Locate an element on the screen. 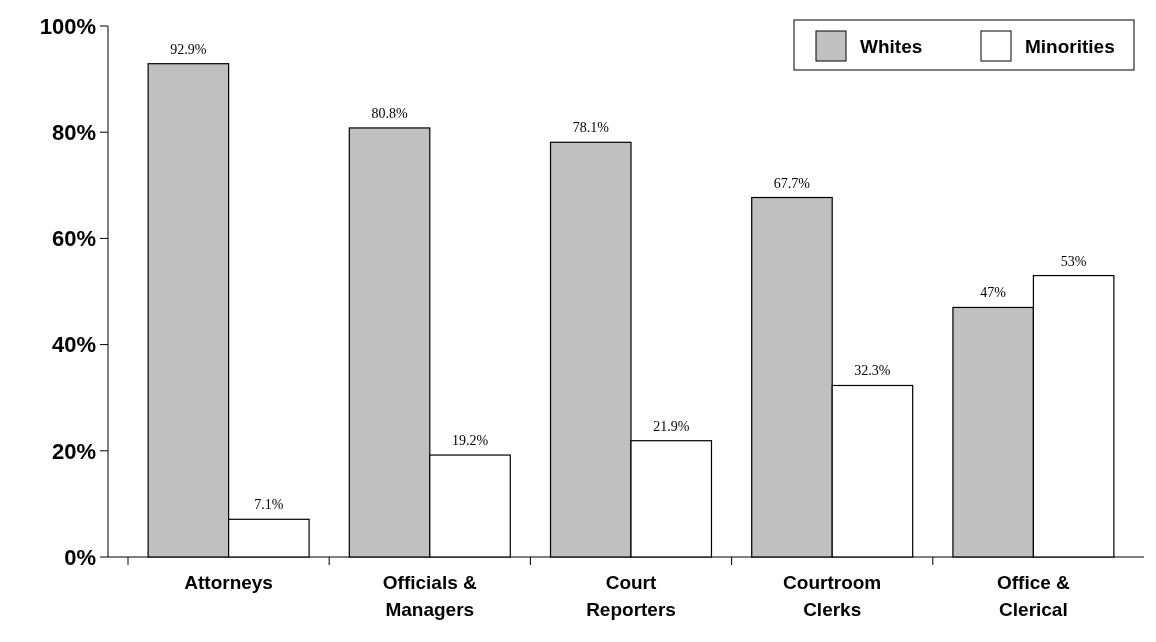 The width and height of the screenshot is (1156, 642). y-tick-label: 80% is located at coordinates (73, 132).